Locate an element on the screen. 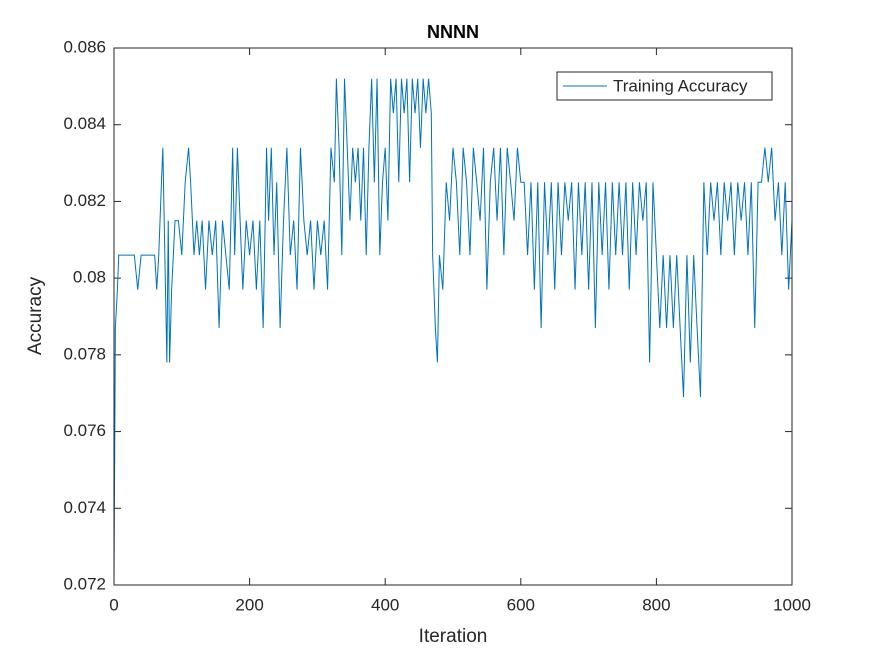  x-tick-label: 1000 is located at coordinates (792, 604).